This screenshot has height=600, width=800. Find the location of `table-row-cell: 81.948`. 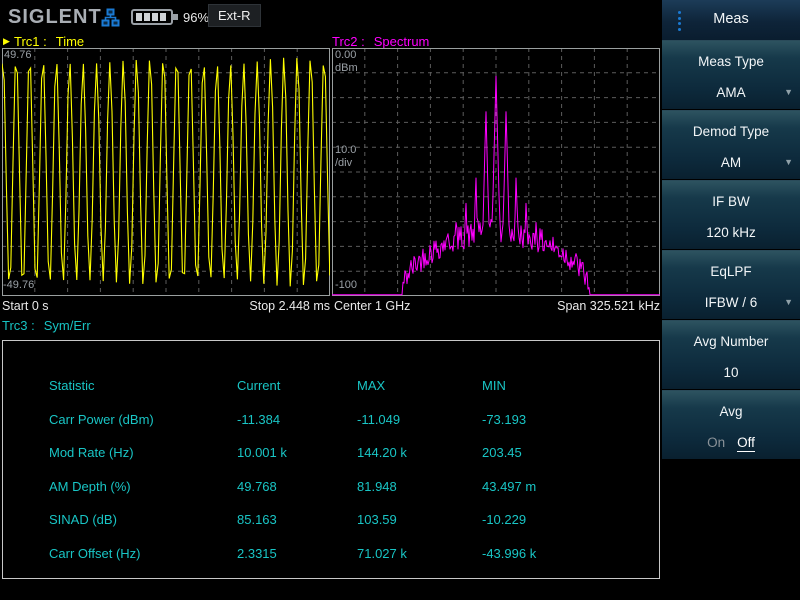

table-row-cell: 81.948 is located at coordinates (377, 486).